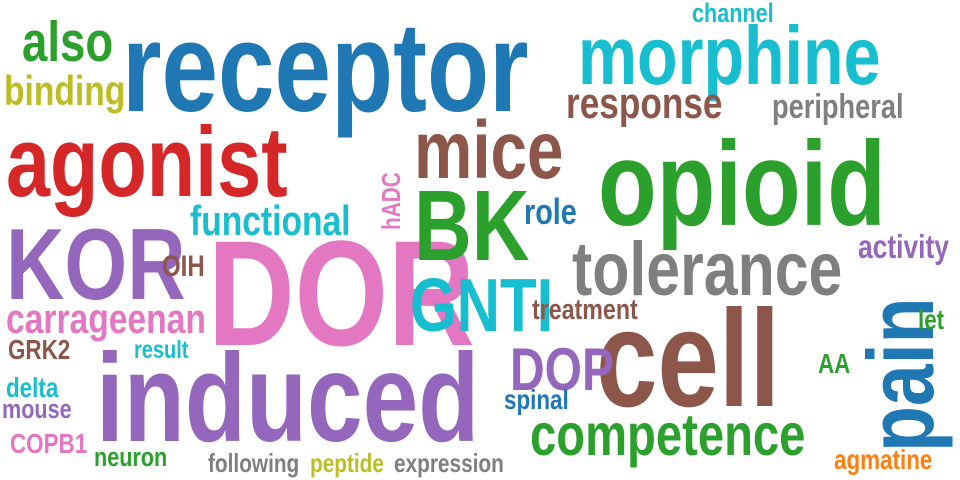  Describe the element at coordinates (37, 409) in the screenshot. I see `word-mouse: mouse` at that location.